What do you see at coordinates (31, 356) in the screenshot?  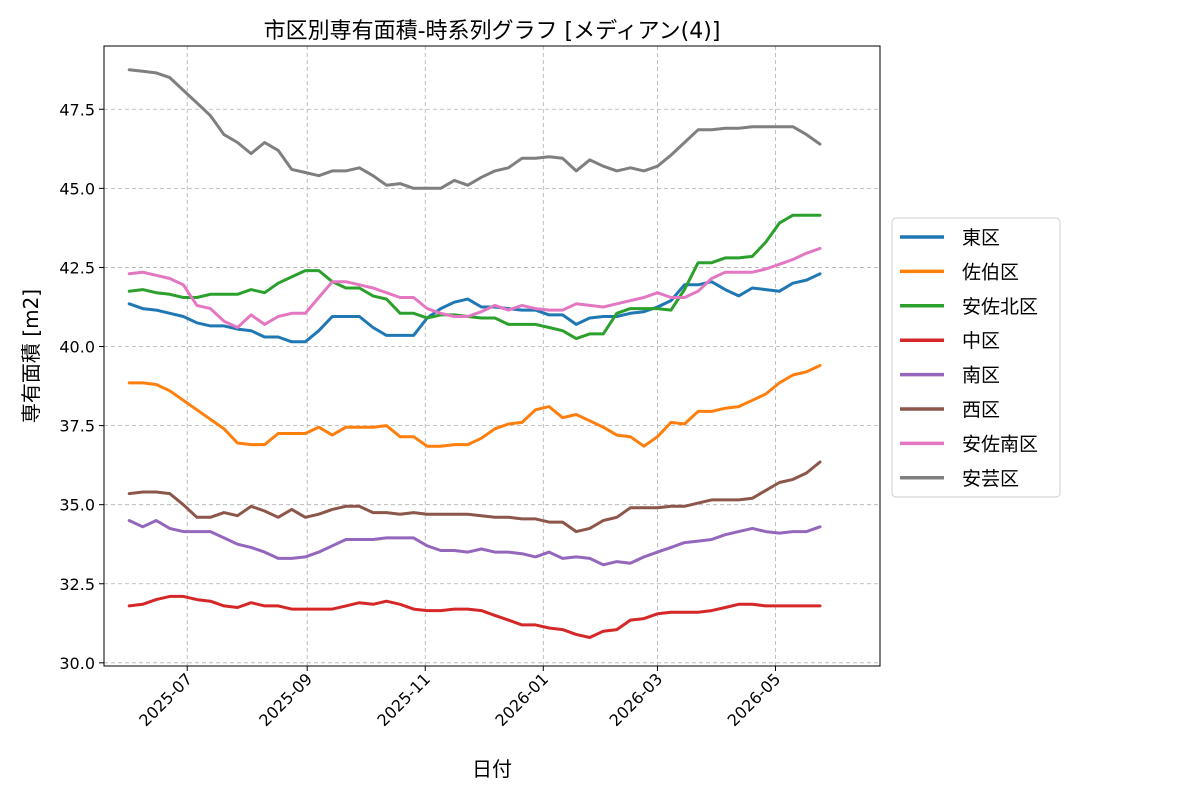 I see `y-axis-label: 専有面積 [m2]` at bounding box center [31, 356].